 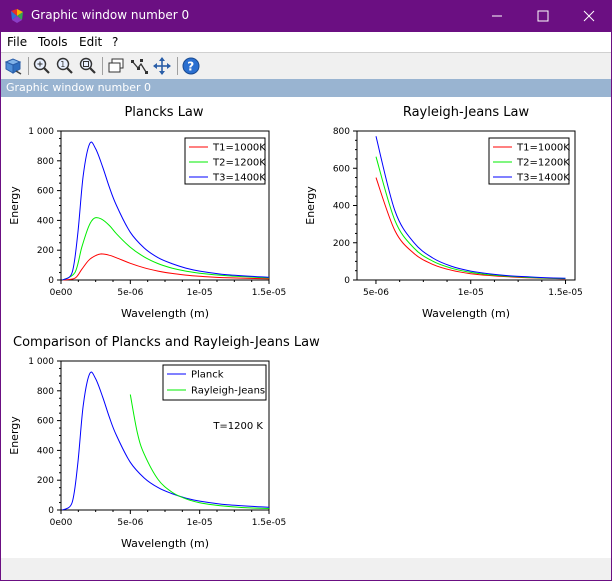 What do you see at coordinates (207, 375) in the screenshot?
I see `legend-label: Planck` at bounding box center [207, 375].